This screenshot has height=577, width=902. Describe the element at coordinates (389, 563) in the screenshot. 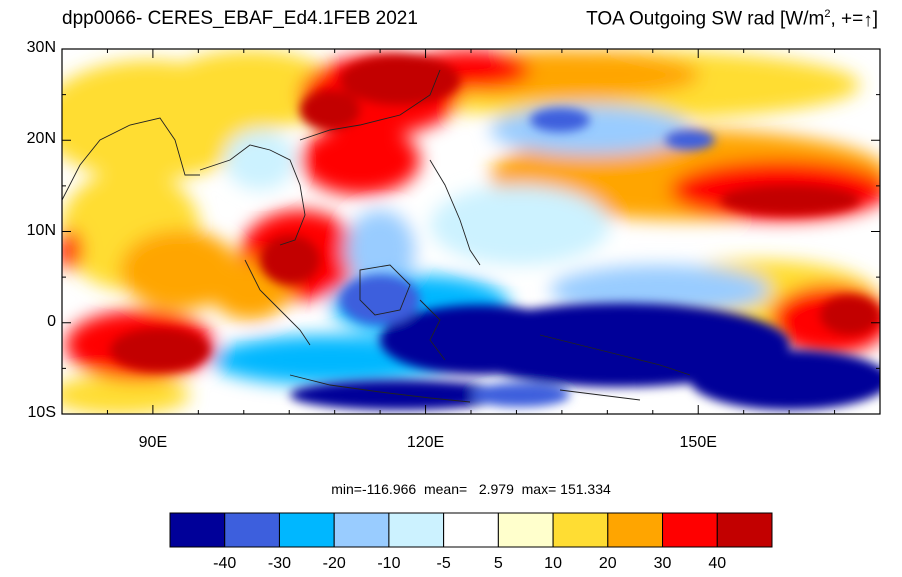

I see `colorbar-label: -10` at that location.